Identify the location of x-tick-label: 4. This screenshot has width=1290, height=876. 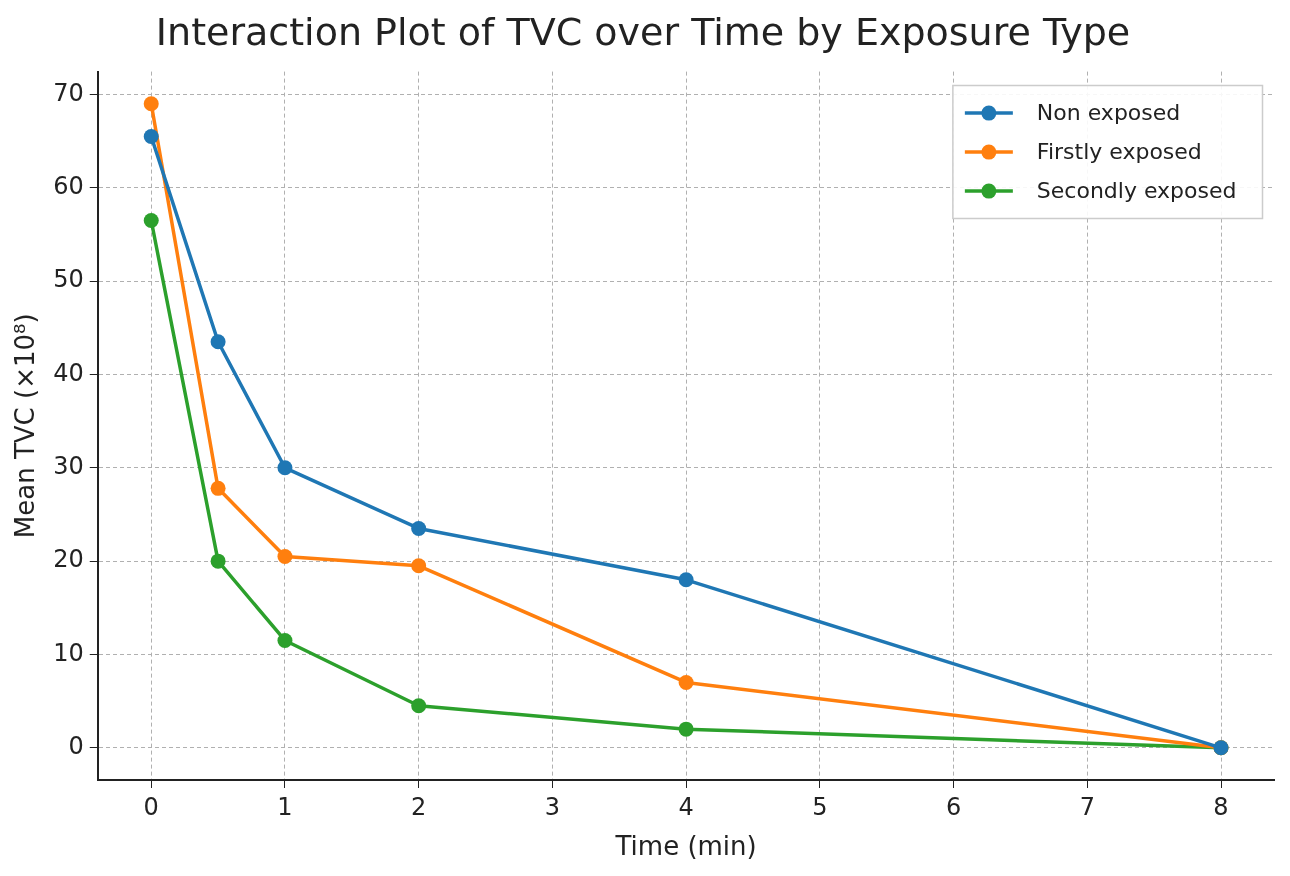
(686, 806).